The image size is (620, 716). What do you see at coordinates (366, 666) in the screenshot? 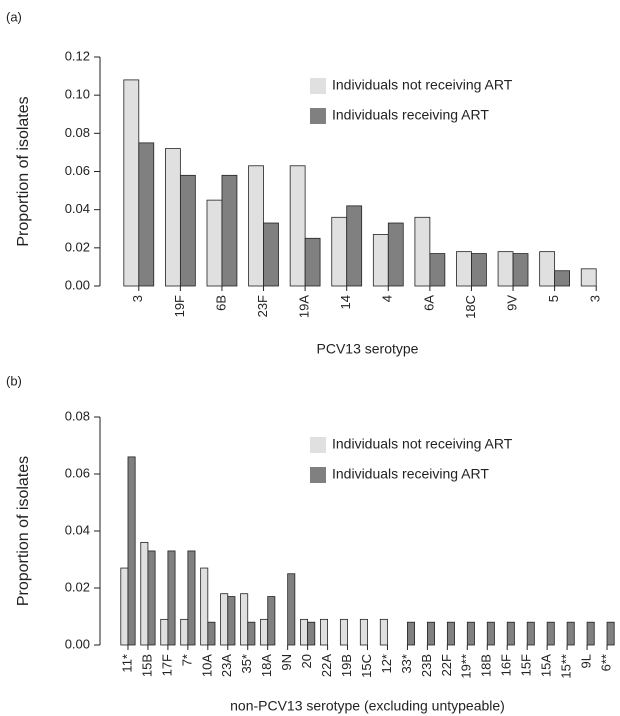
I see `x-tick-label: 15C` at bounding box center [366, 666].